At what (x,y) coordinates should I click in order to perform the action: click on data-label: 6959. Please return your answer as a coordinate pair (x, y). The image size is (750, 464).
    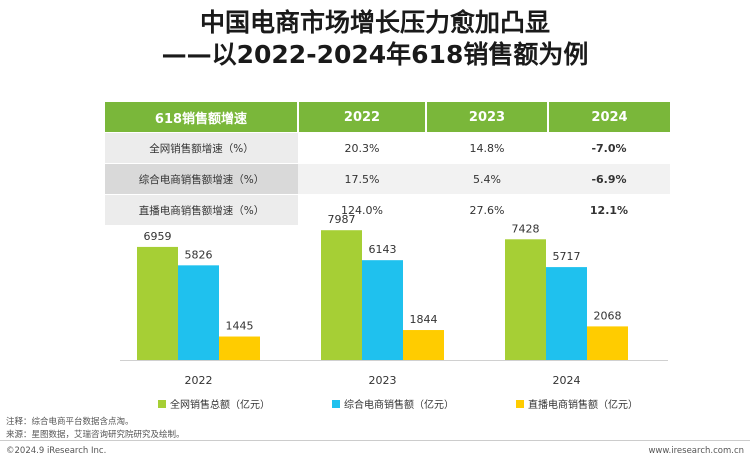
    Looking at the image, I should click on (158, 236).